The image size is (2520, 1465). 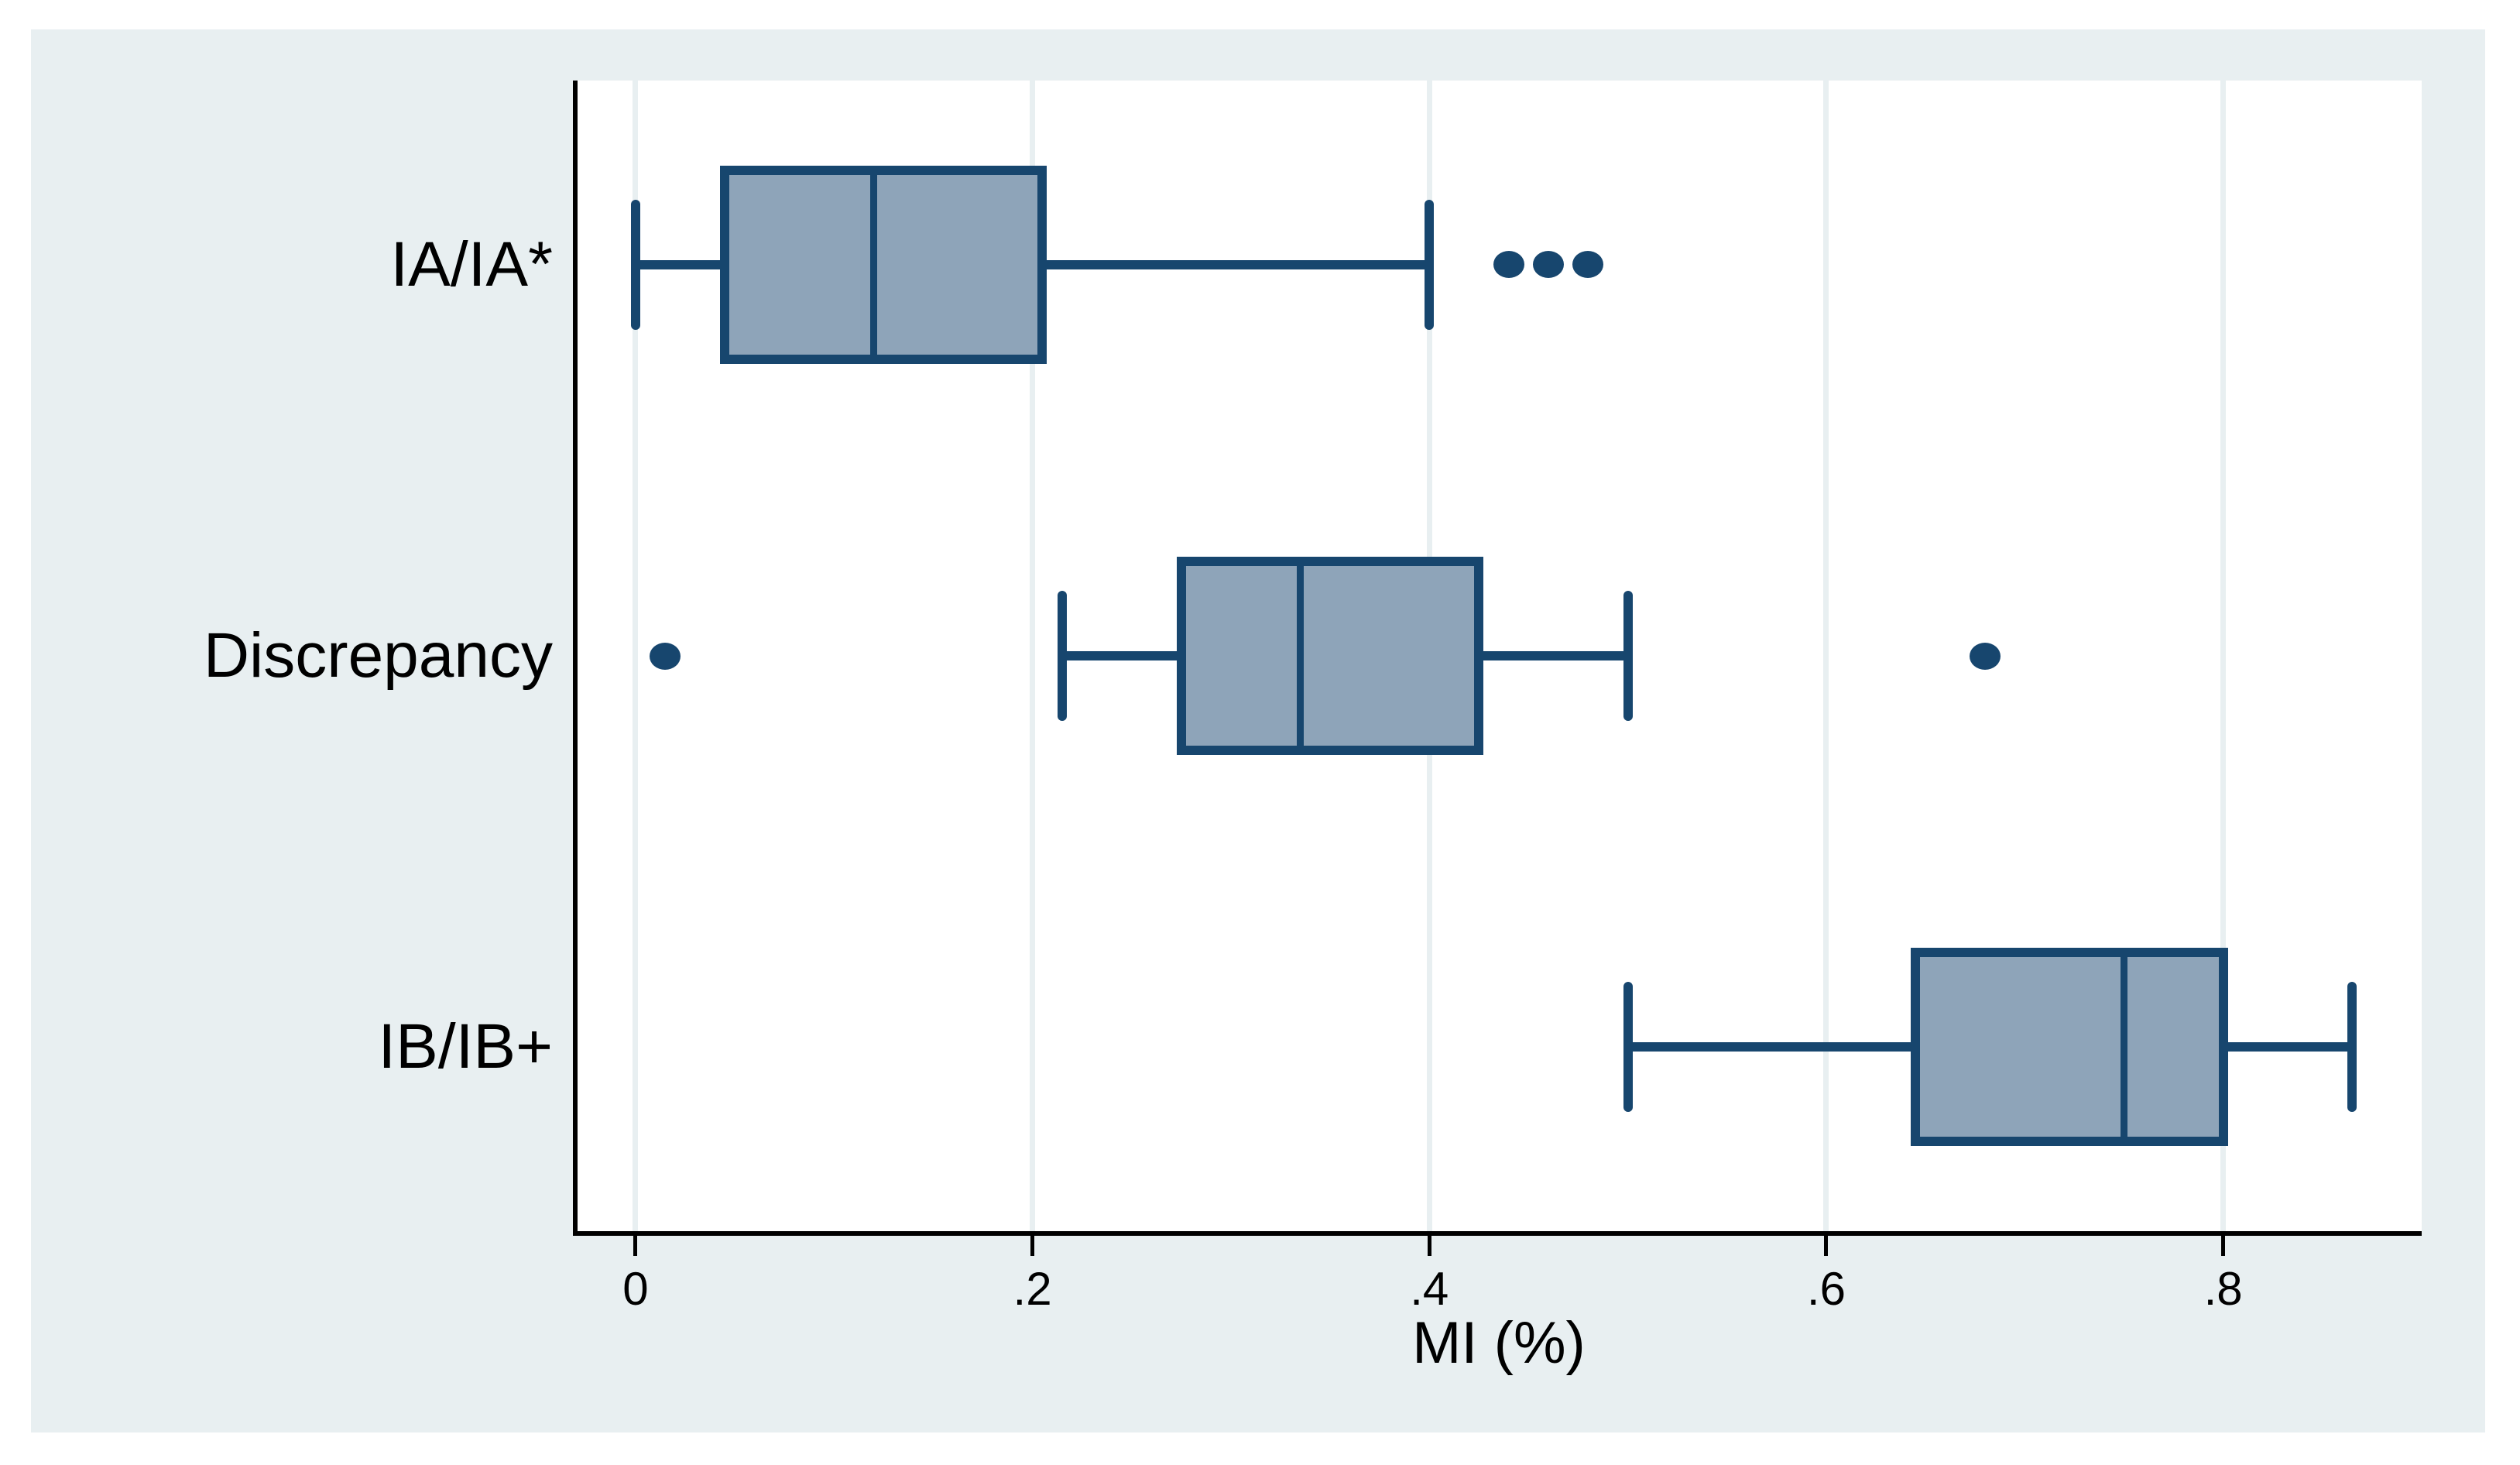 What do you see at coordinates (1499, 1343) in the screenshot?
I see `x-axis-title: MI (%)` at bounding box center [1499, 1343].